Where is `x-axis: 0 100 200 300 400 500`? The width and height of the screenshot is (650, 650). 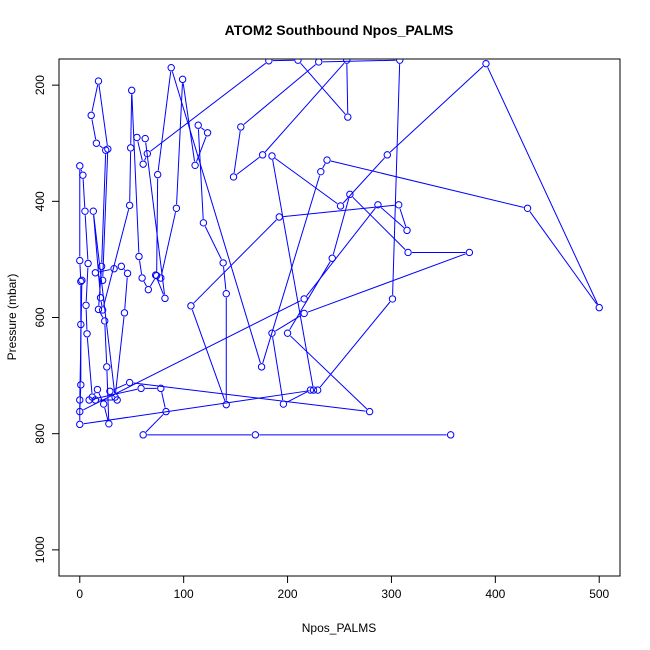
x-axis: 0 100 200 300 400 500 is located at coordinates (343, 588).